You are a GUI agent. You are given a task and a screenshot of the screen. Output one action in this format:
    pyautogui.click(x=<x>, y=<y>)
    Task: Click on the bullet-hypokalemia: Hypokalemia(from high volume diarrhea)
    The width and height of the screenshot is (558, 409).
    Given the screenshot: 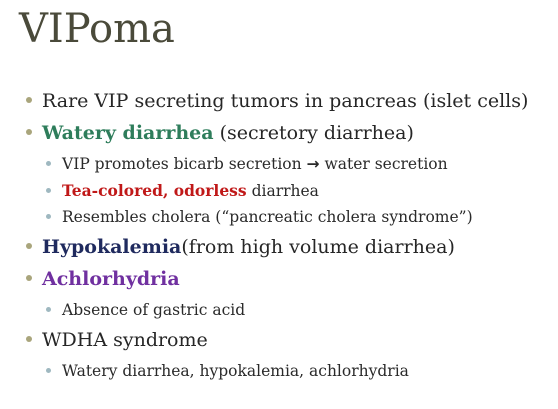 What is the action you would take?
    pyautogui.click(x=240, y=247)
    